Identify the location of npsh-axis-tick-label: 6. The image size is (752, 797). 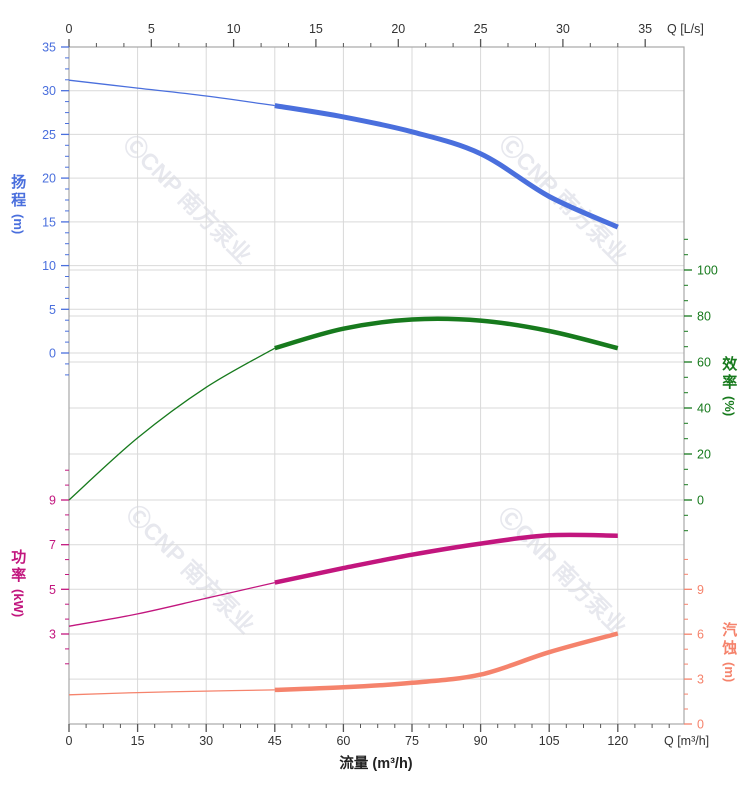
(700, 635).